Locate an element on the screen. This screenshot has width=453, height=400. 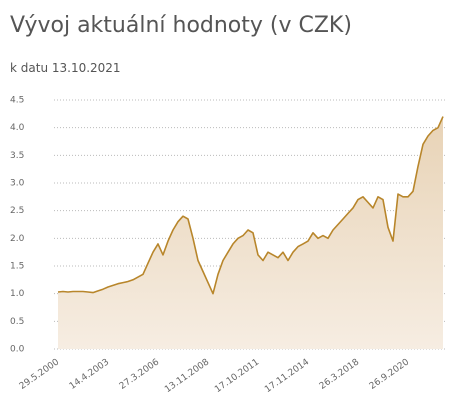
y-tick-label: 3.5 is located at coordinates (17, 156).